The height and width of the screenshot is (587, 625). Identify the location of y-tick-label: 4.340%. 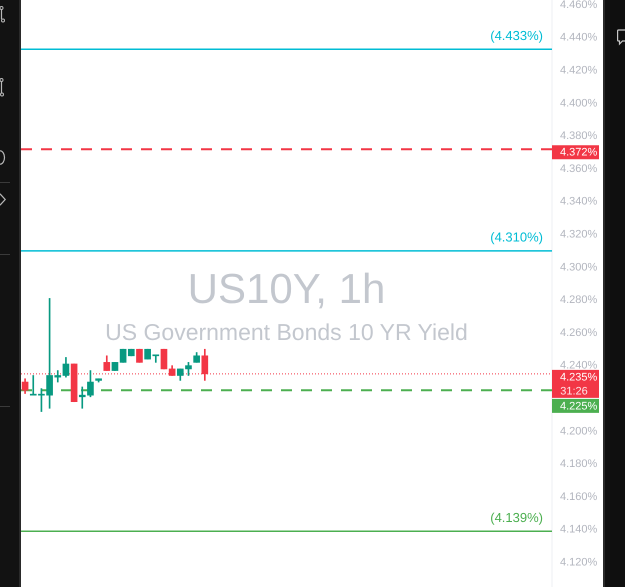
(579, 202).